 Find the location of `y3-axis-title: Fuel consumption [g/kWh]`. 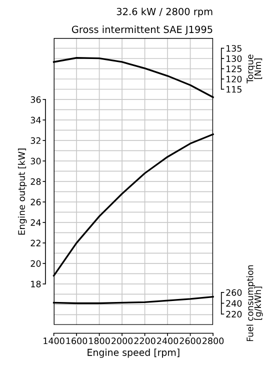

y3-axis-title: Fuel consumption [g/kWh] is located at coordinates (254, 303).